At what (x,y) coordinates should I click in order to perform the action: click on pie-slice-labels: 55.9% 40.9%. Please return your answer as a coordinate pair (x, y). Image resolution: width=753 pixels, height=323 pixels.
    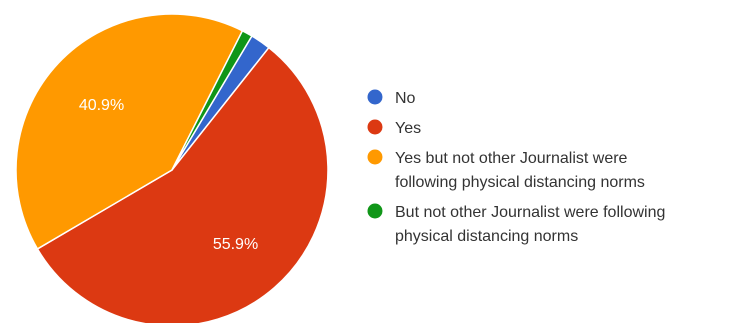
    Looking at the image, I should click on (168, 175).